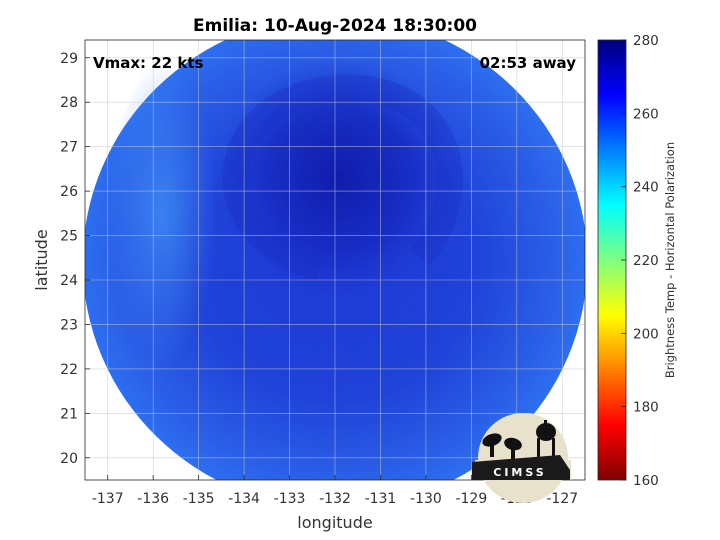  I want to click on colorbar-tick-label: 280, so click(646, 41).